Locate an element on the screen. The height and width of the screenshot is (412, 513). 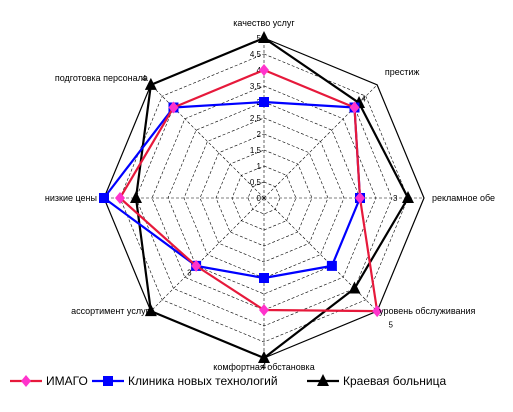
scale-tick-label: 4,5 is located at coordinates (256, 54).